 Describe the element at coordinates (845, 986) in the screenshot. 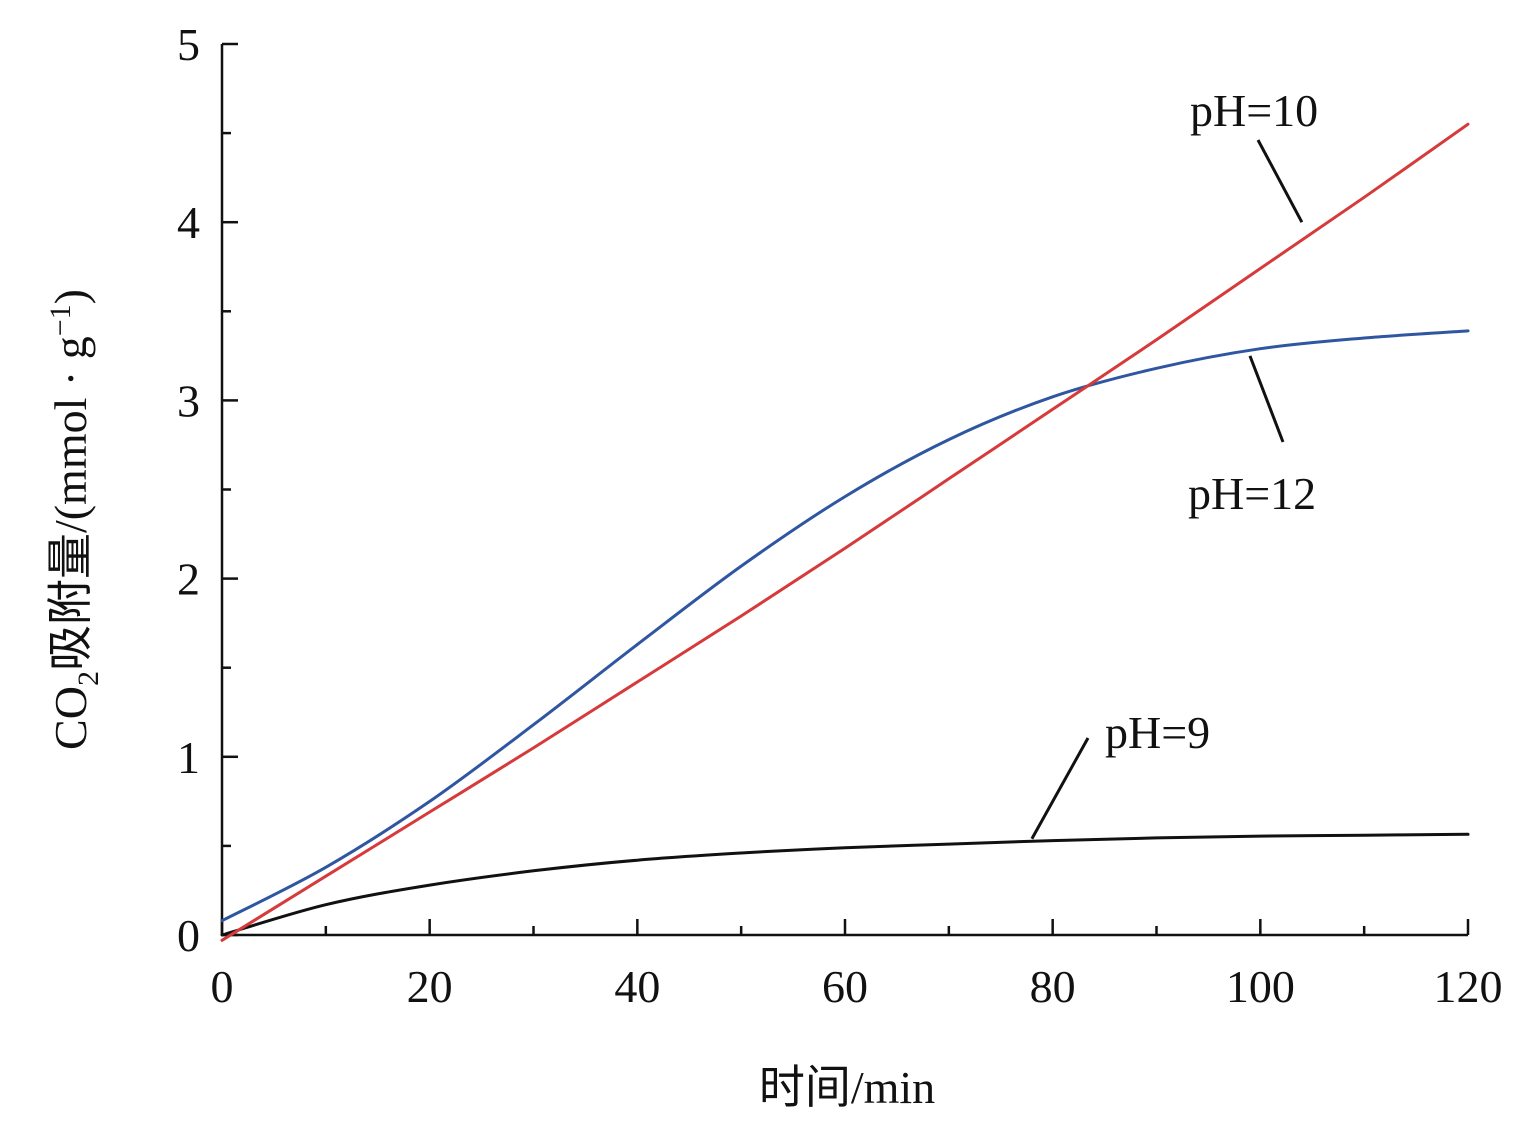

I see `x-tick-label: 60` at that location.